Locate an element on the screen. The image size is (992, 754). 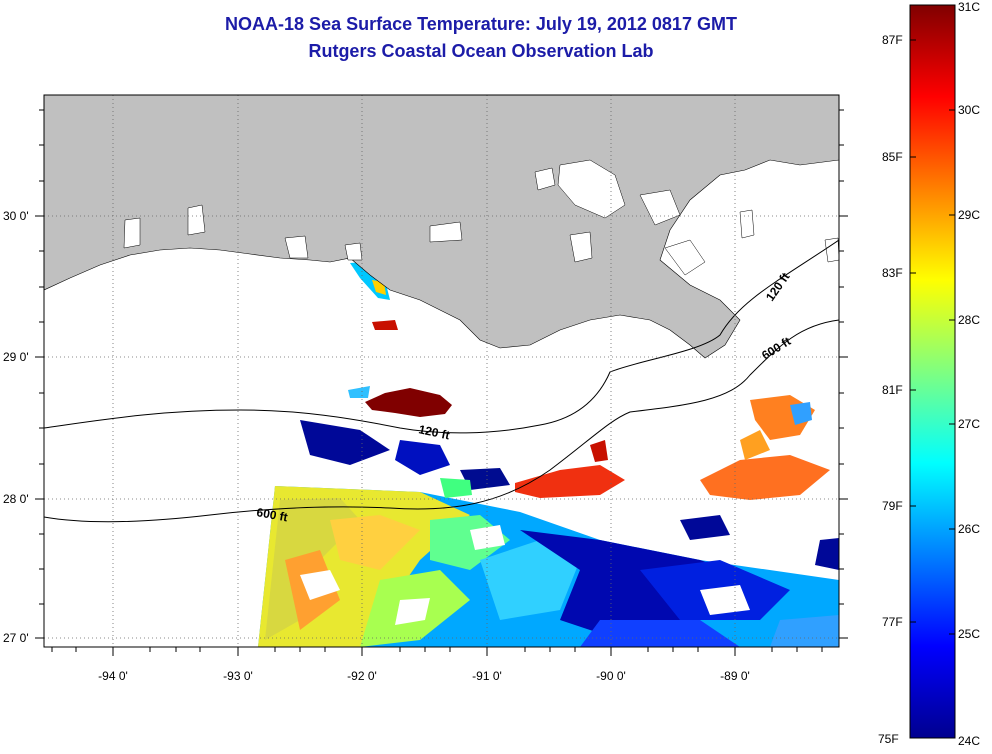
colorbar-label-f: 83F is located at coordinates (892, 273).